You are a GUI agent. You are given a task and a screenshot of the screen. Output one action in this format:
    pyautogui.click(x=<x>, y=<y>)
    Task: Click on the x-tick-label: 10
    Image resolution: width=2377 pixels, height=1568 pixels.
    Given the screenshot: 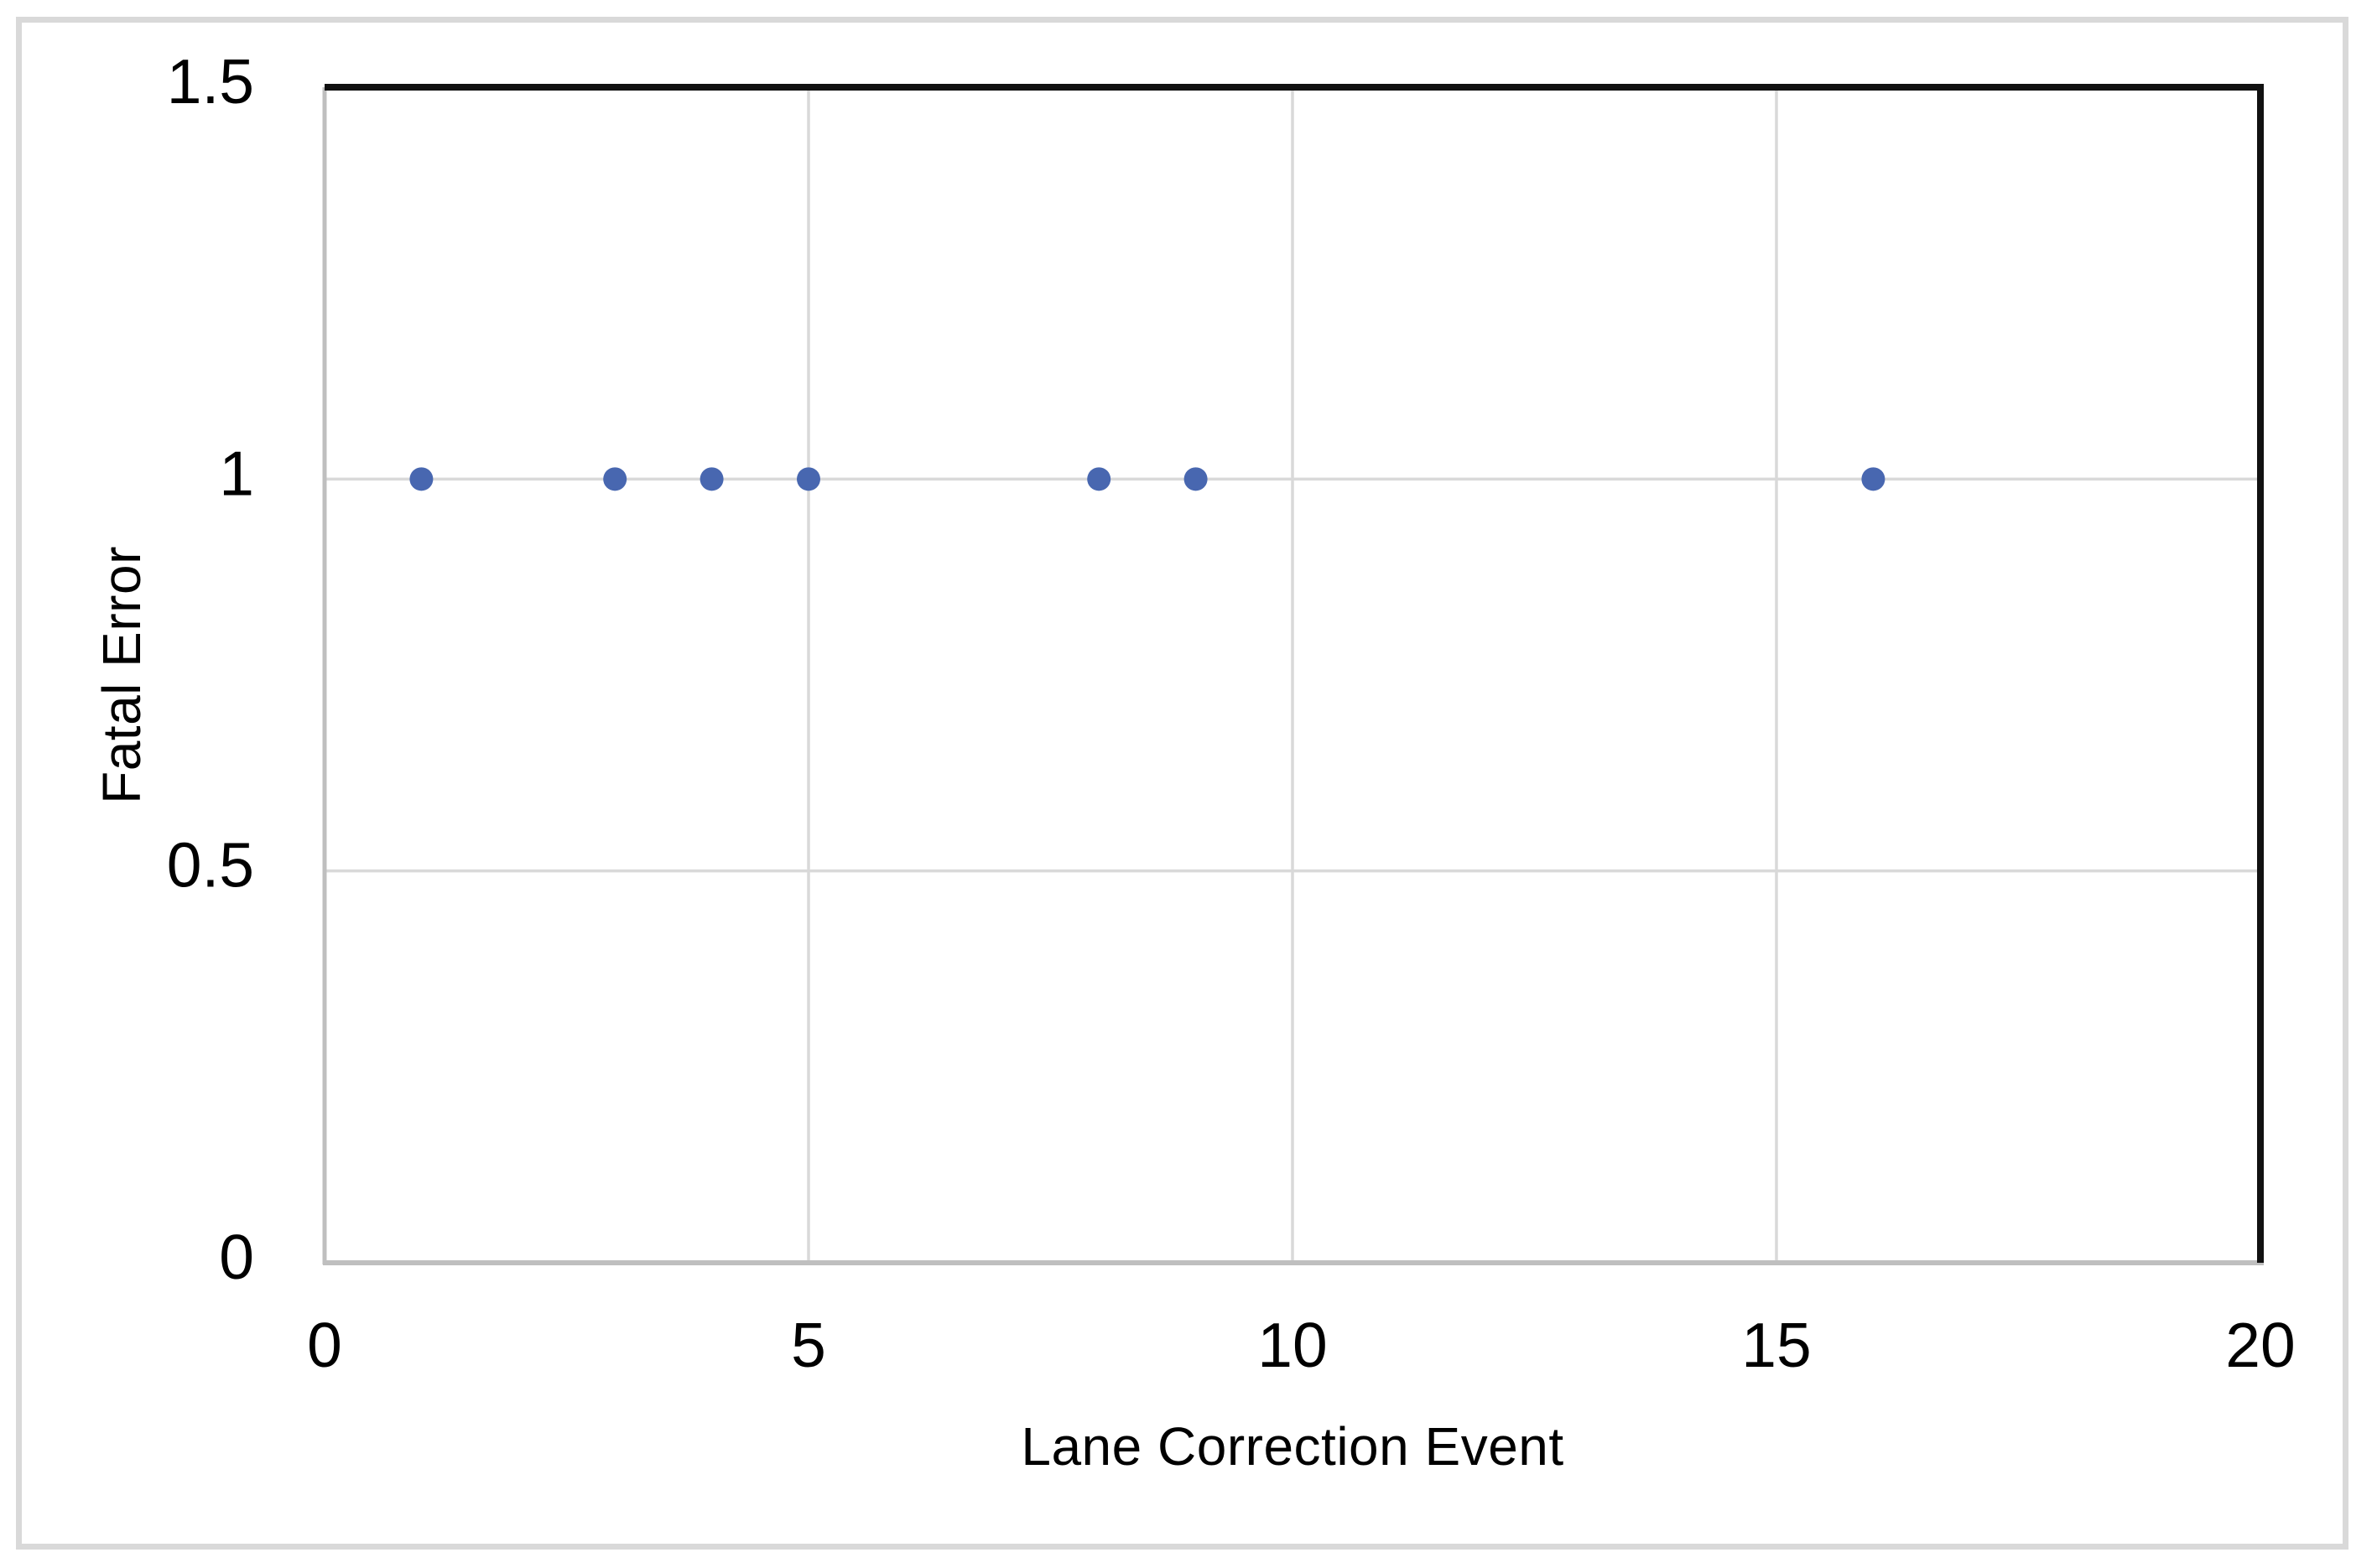 What is the action you would take?
    pyautogui.click(x=1292, y=1345)
    